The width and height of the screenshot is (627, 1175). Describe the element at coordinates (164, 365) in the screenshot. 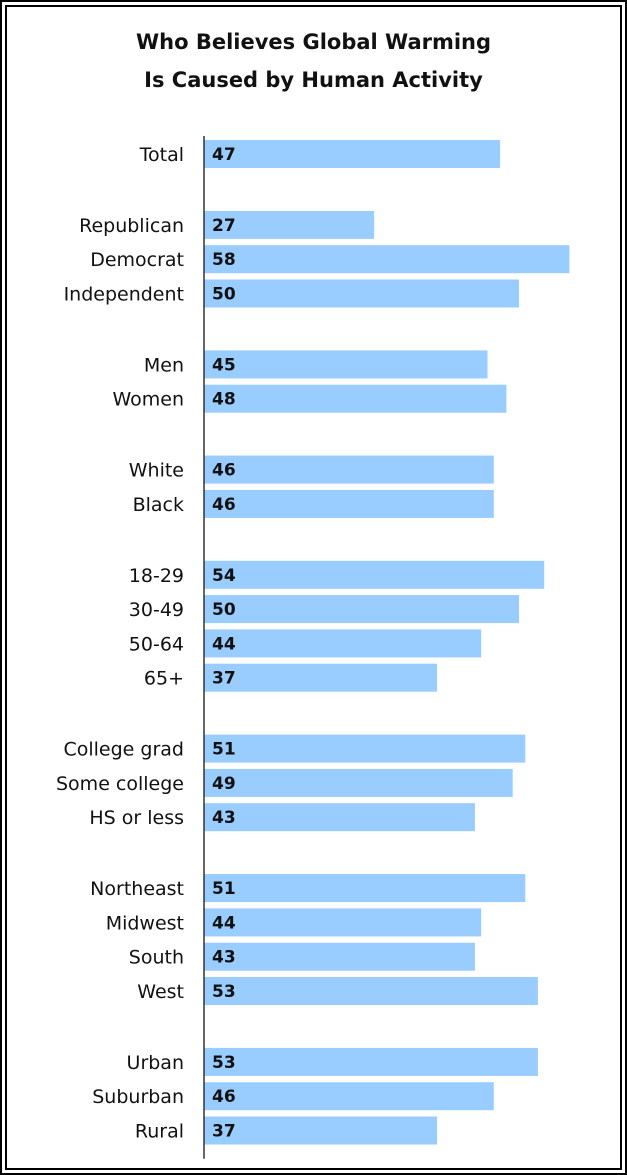

I see `category-label: Men` at that location.